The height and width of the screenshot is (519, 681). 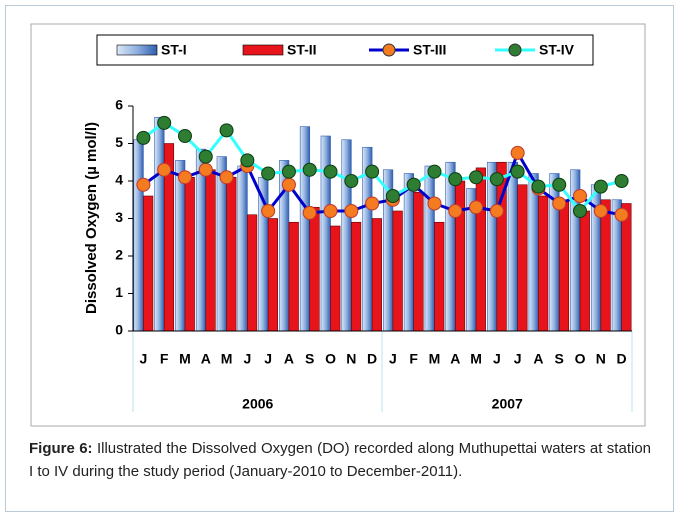 What do you see at coordinates (174, 50) in the screenshot?
I see `legend-label: ST-I` at bounding box center [174, 50].